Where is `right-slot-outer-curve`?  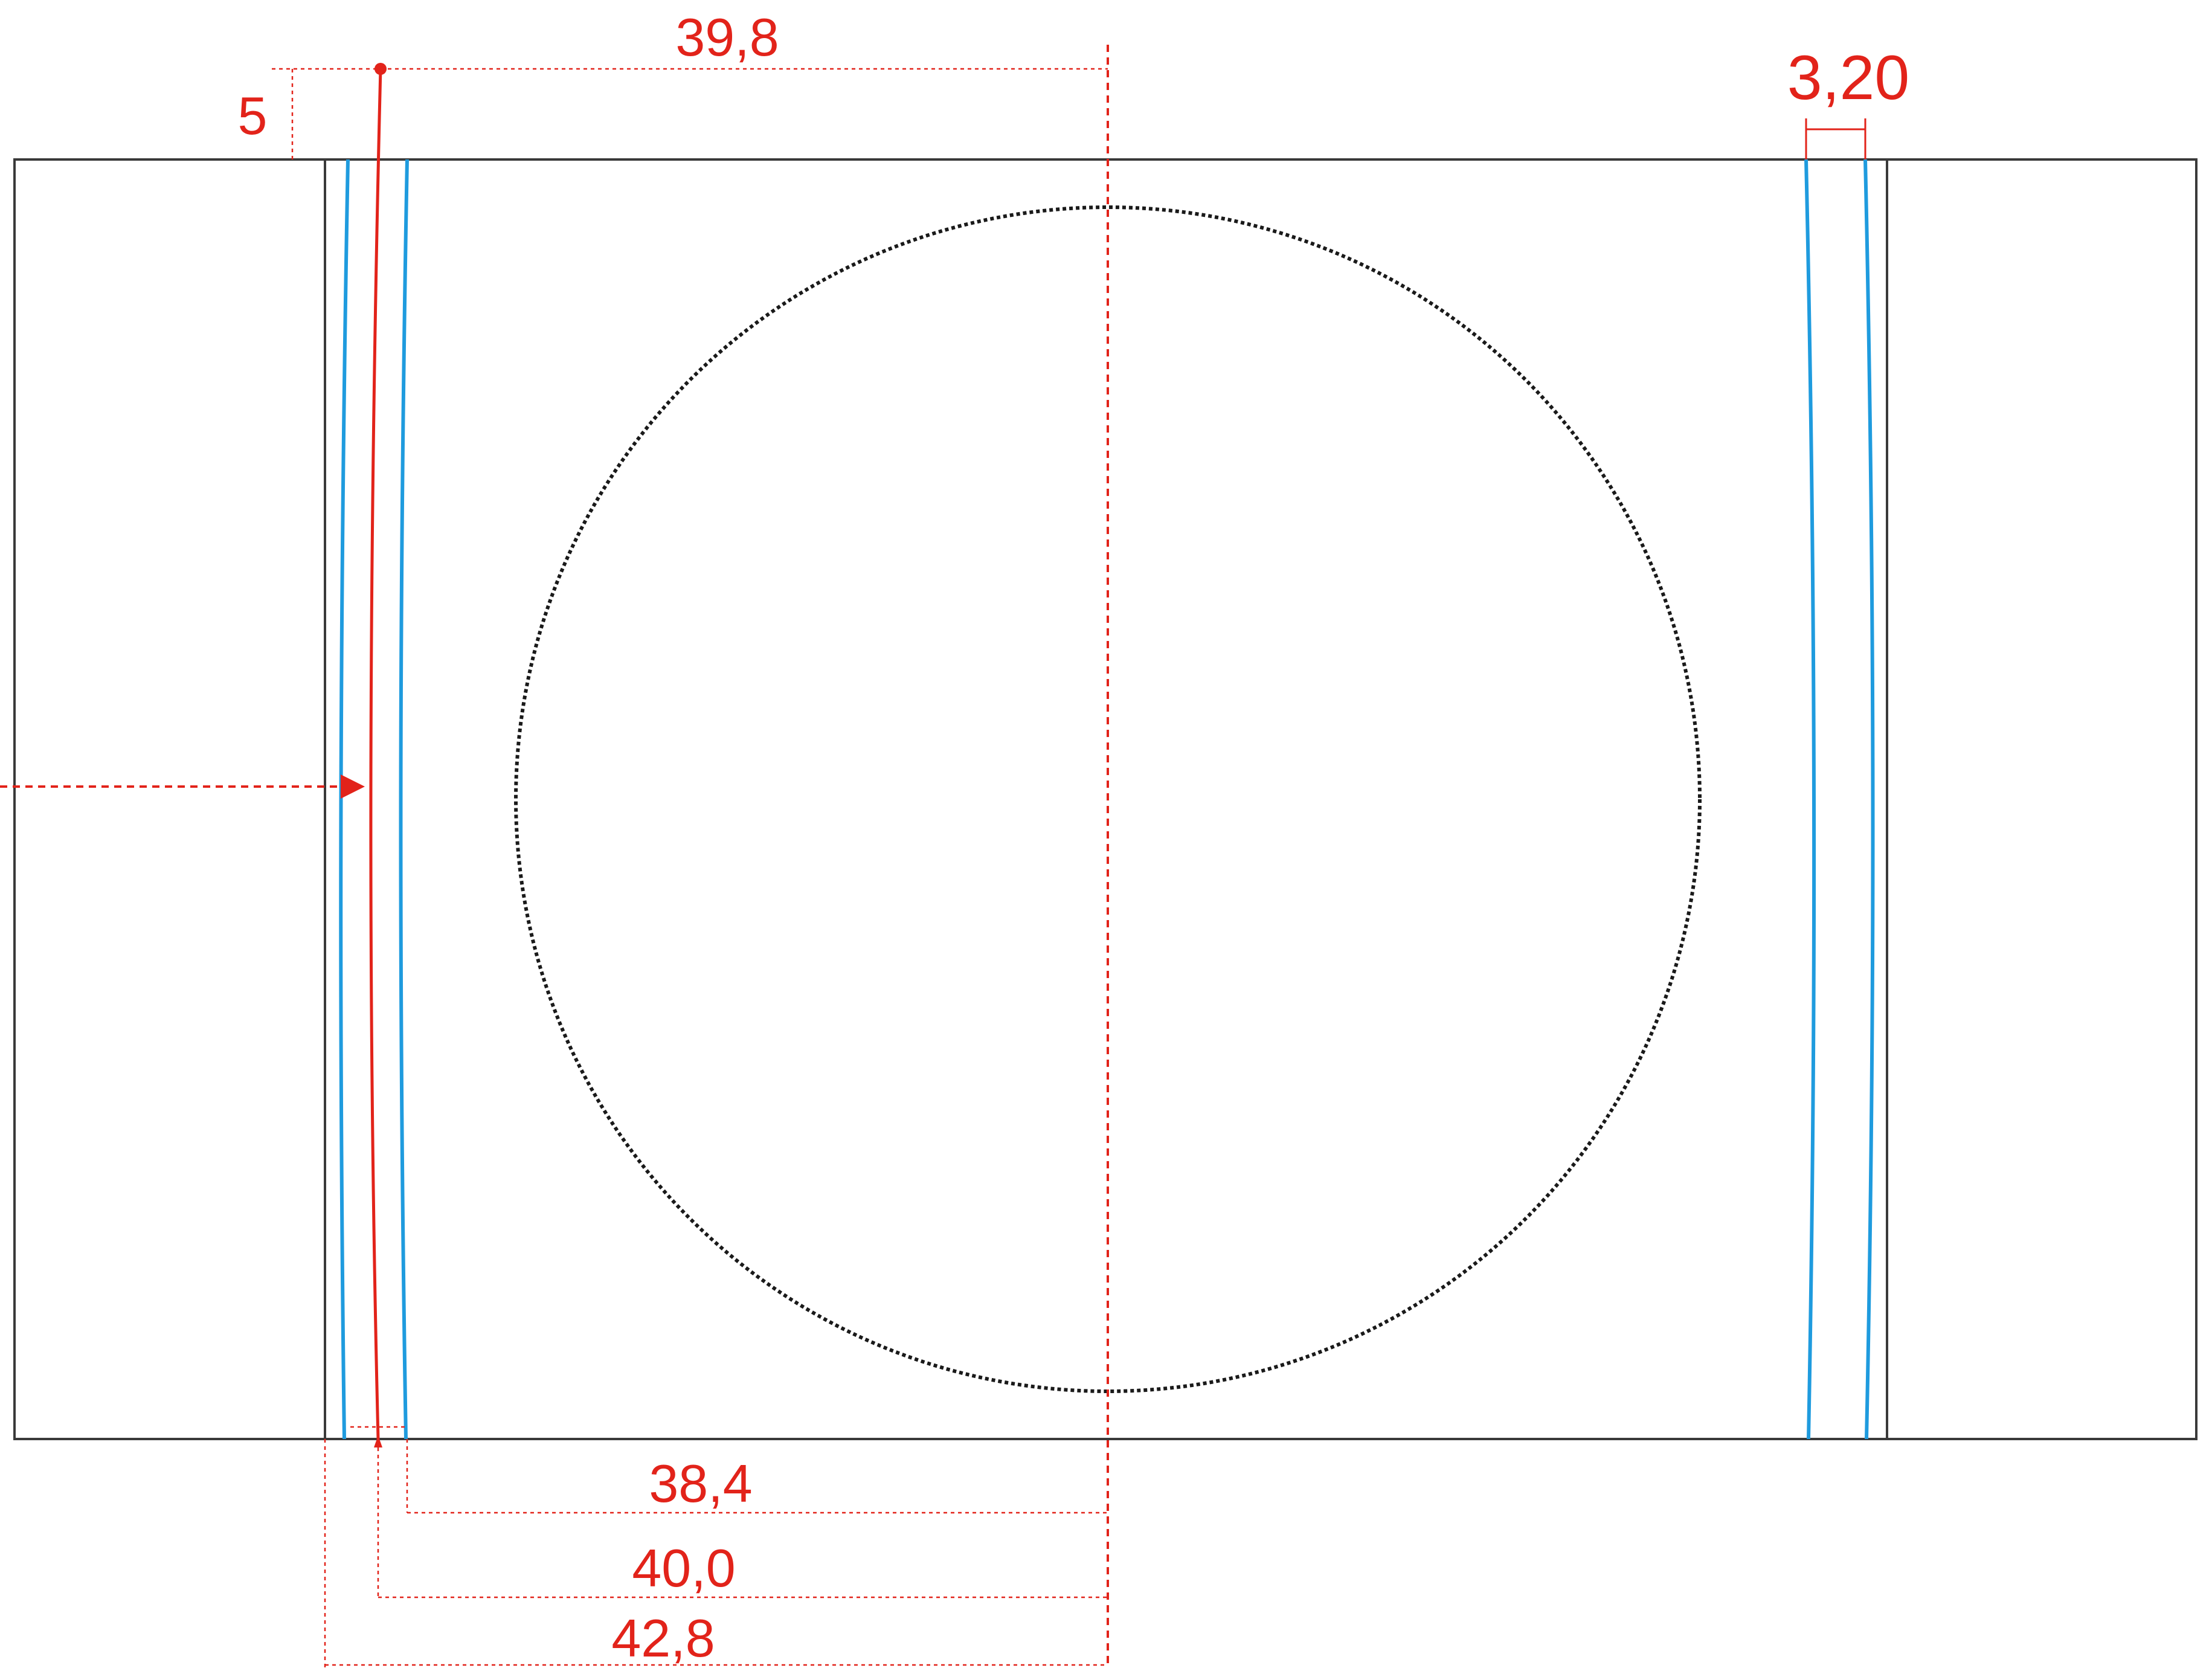 right-slot-outer-curve is located at coordinates (1869, 800).